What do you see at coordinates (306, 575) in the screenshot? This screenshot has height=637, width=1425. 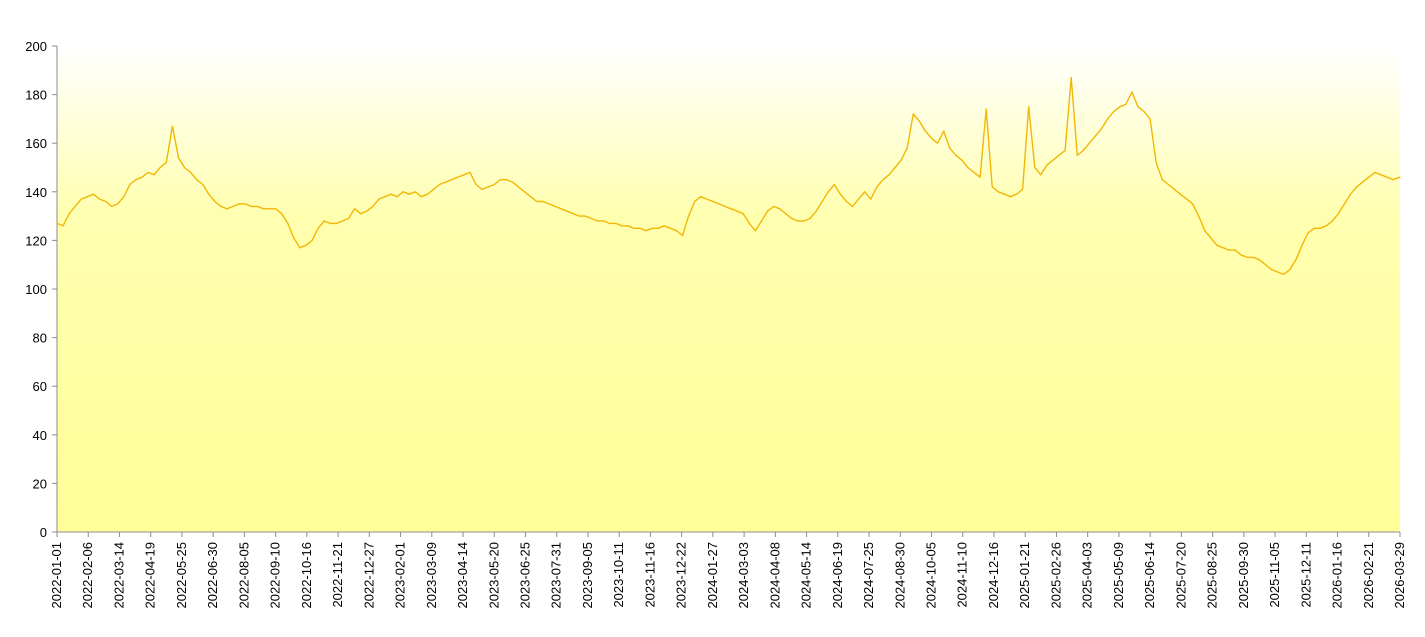 I see `x-tick-label: 2022-10-16` at bounding box center [306, 575].